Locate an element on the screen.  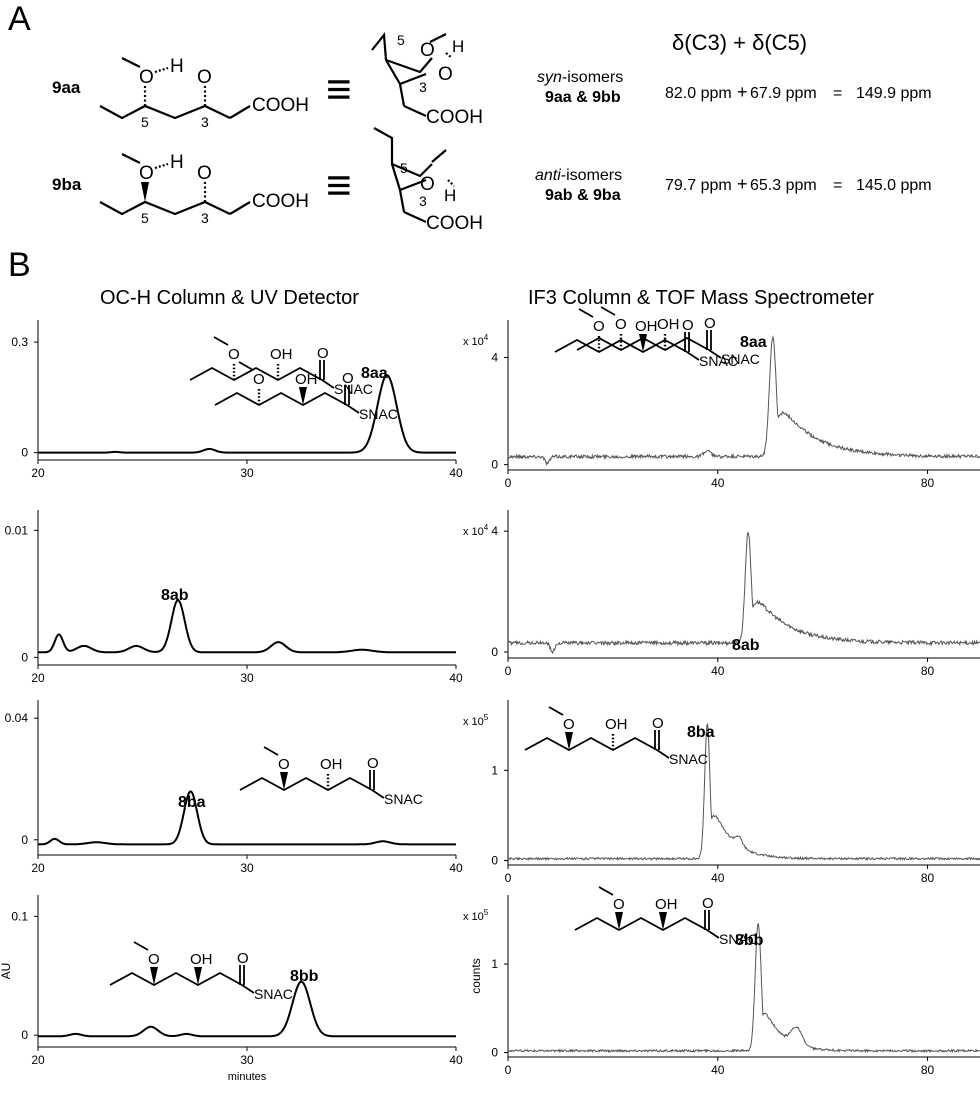
equivalence-symbol: ≡ is located at coordinates (339, 89).